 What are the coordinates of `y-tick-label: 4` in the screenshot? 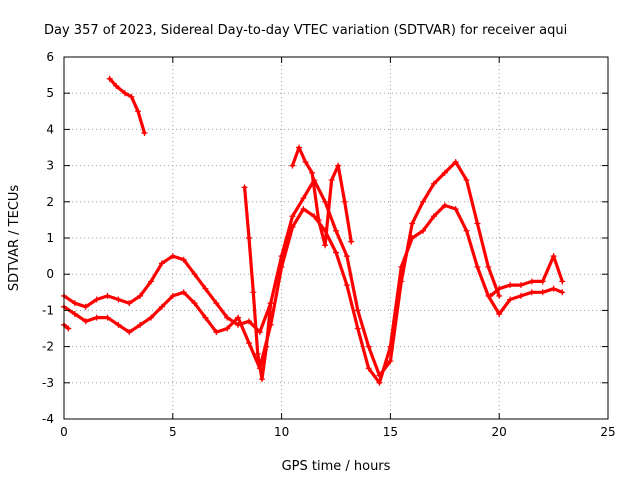 It's located at (50, 129).